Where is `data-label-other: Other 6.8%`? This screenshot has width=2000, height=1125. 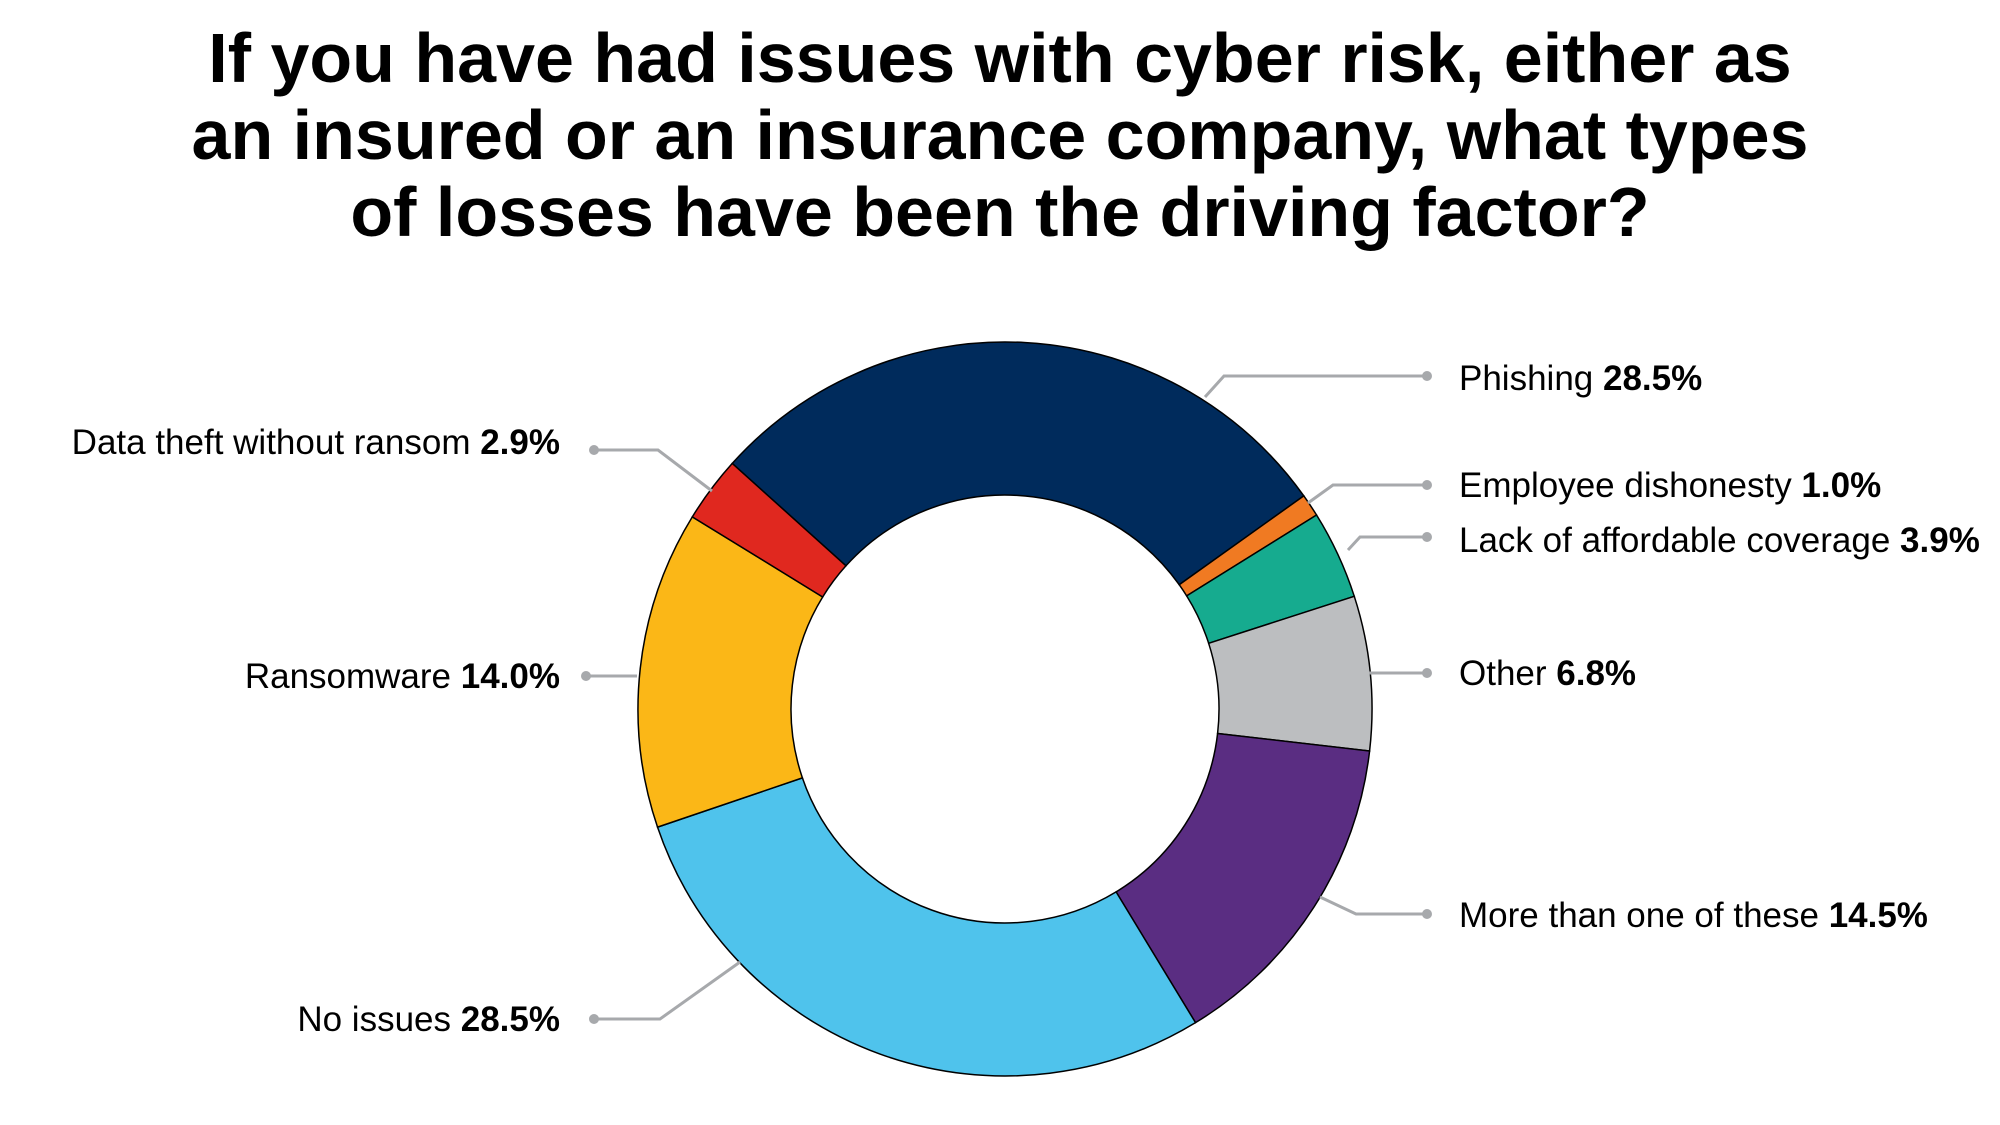 data-label-other: Other 6.8% is located at coordinates (1547, 673).